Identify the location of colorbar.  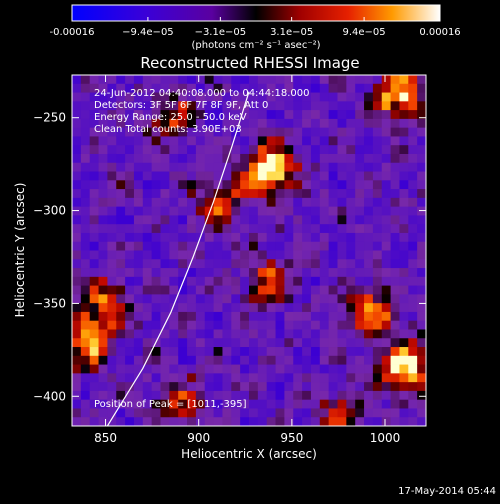
(256, 13).